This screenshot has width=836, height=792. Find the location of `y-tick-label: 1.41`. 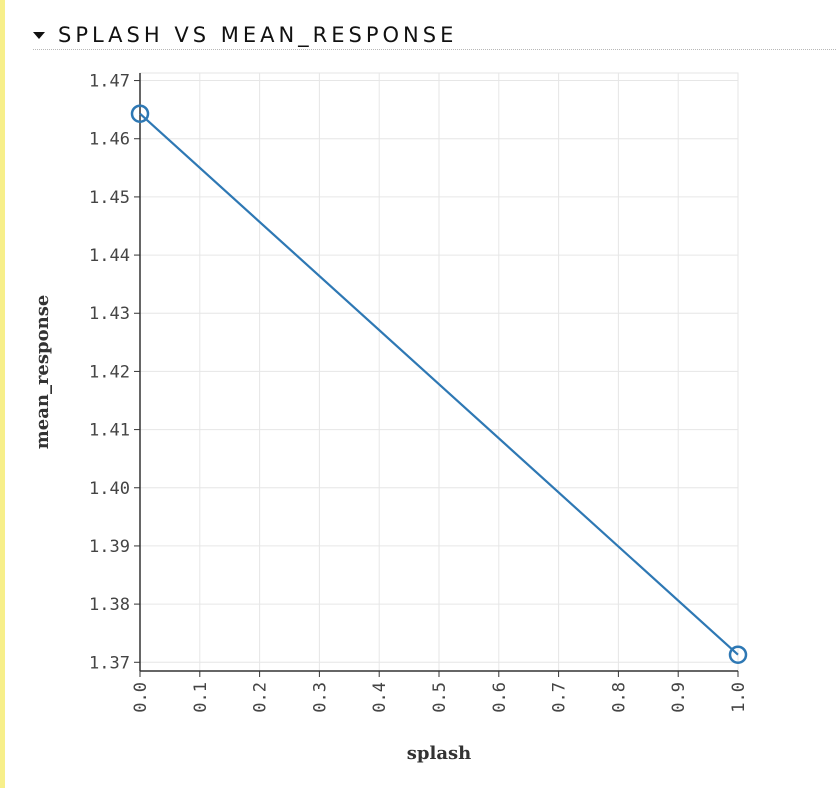

y-tick-label: 1.41 is located at coordinates (109, 431).